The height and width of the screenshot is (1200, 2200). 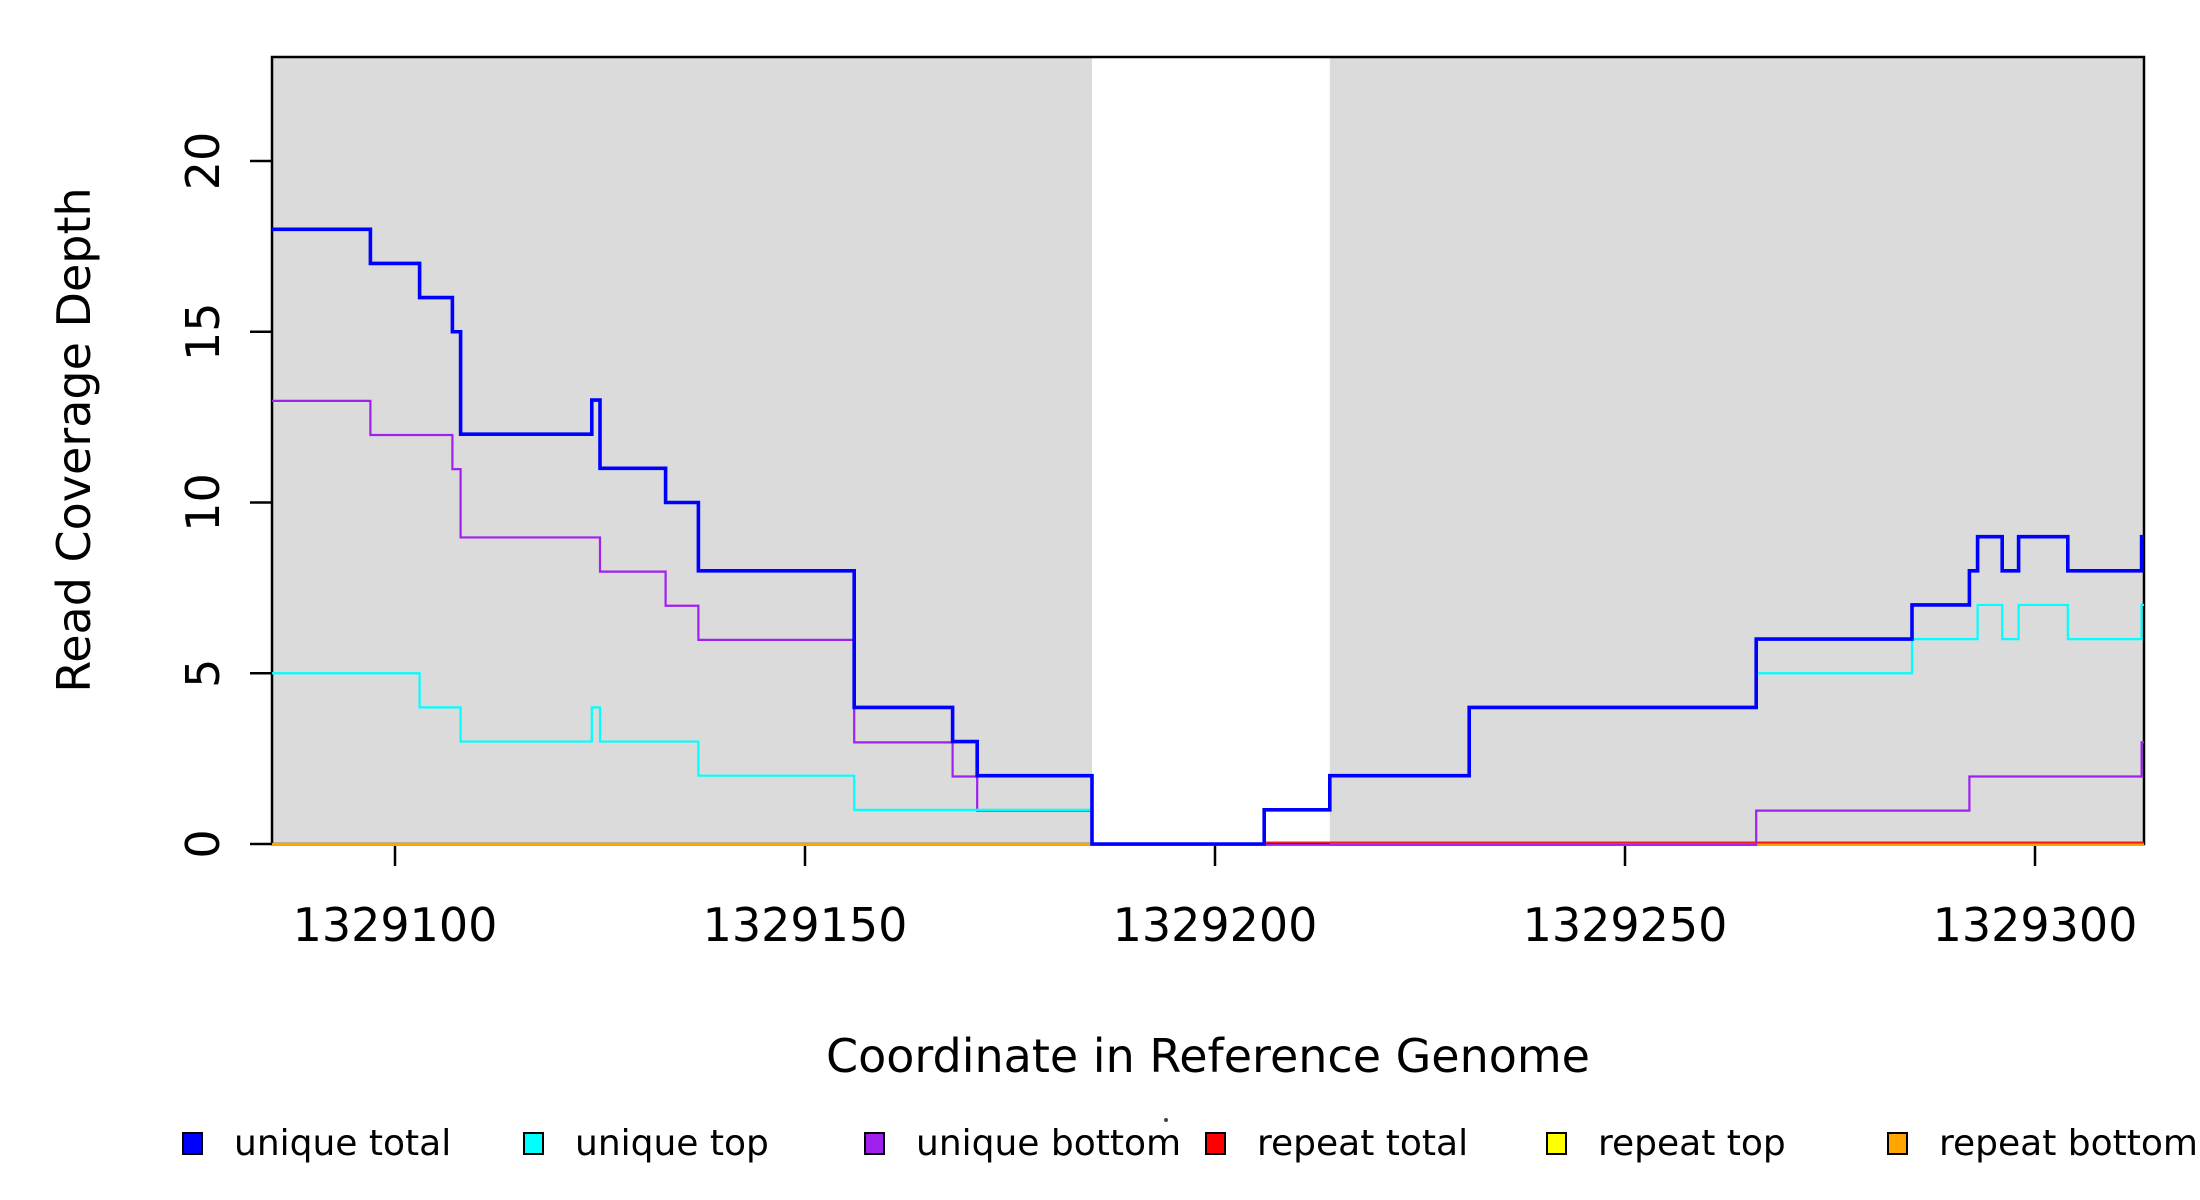 What do you see at coordinates (1215, 1143) in the screenshot?
I see `repeat-total-swatch-icon` at bounding box center [1215, 1143].